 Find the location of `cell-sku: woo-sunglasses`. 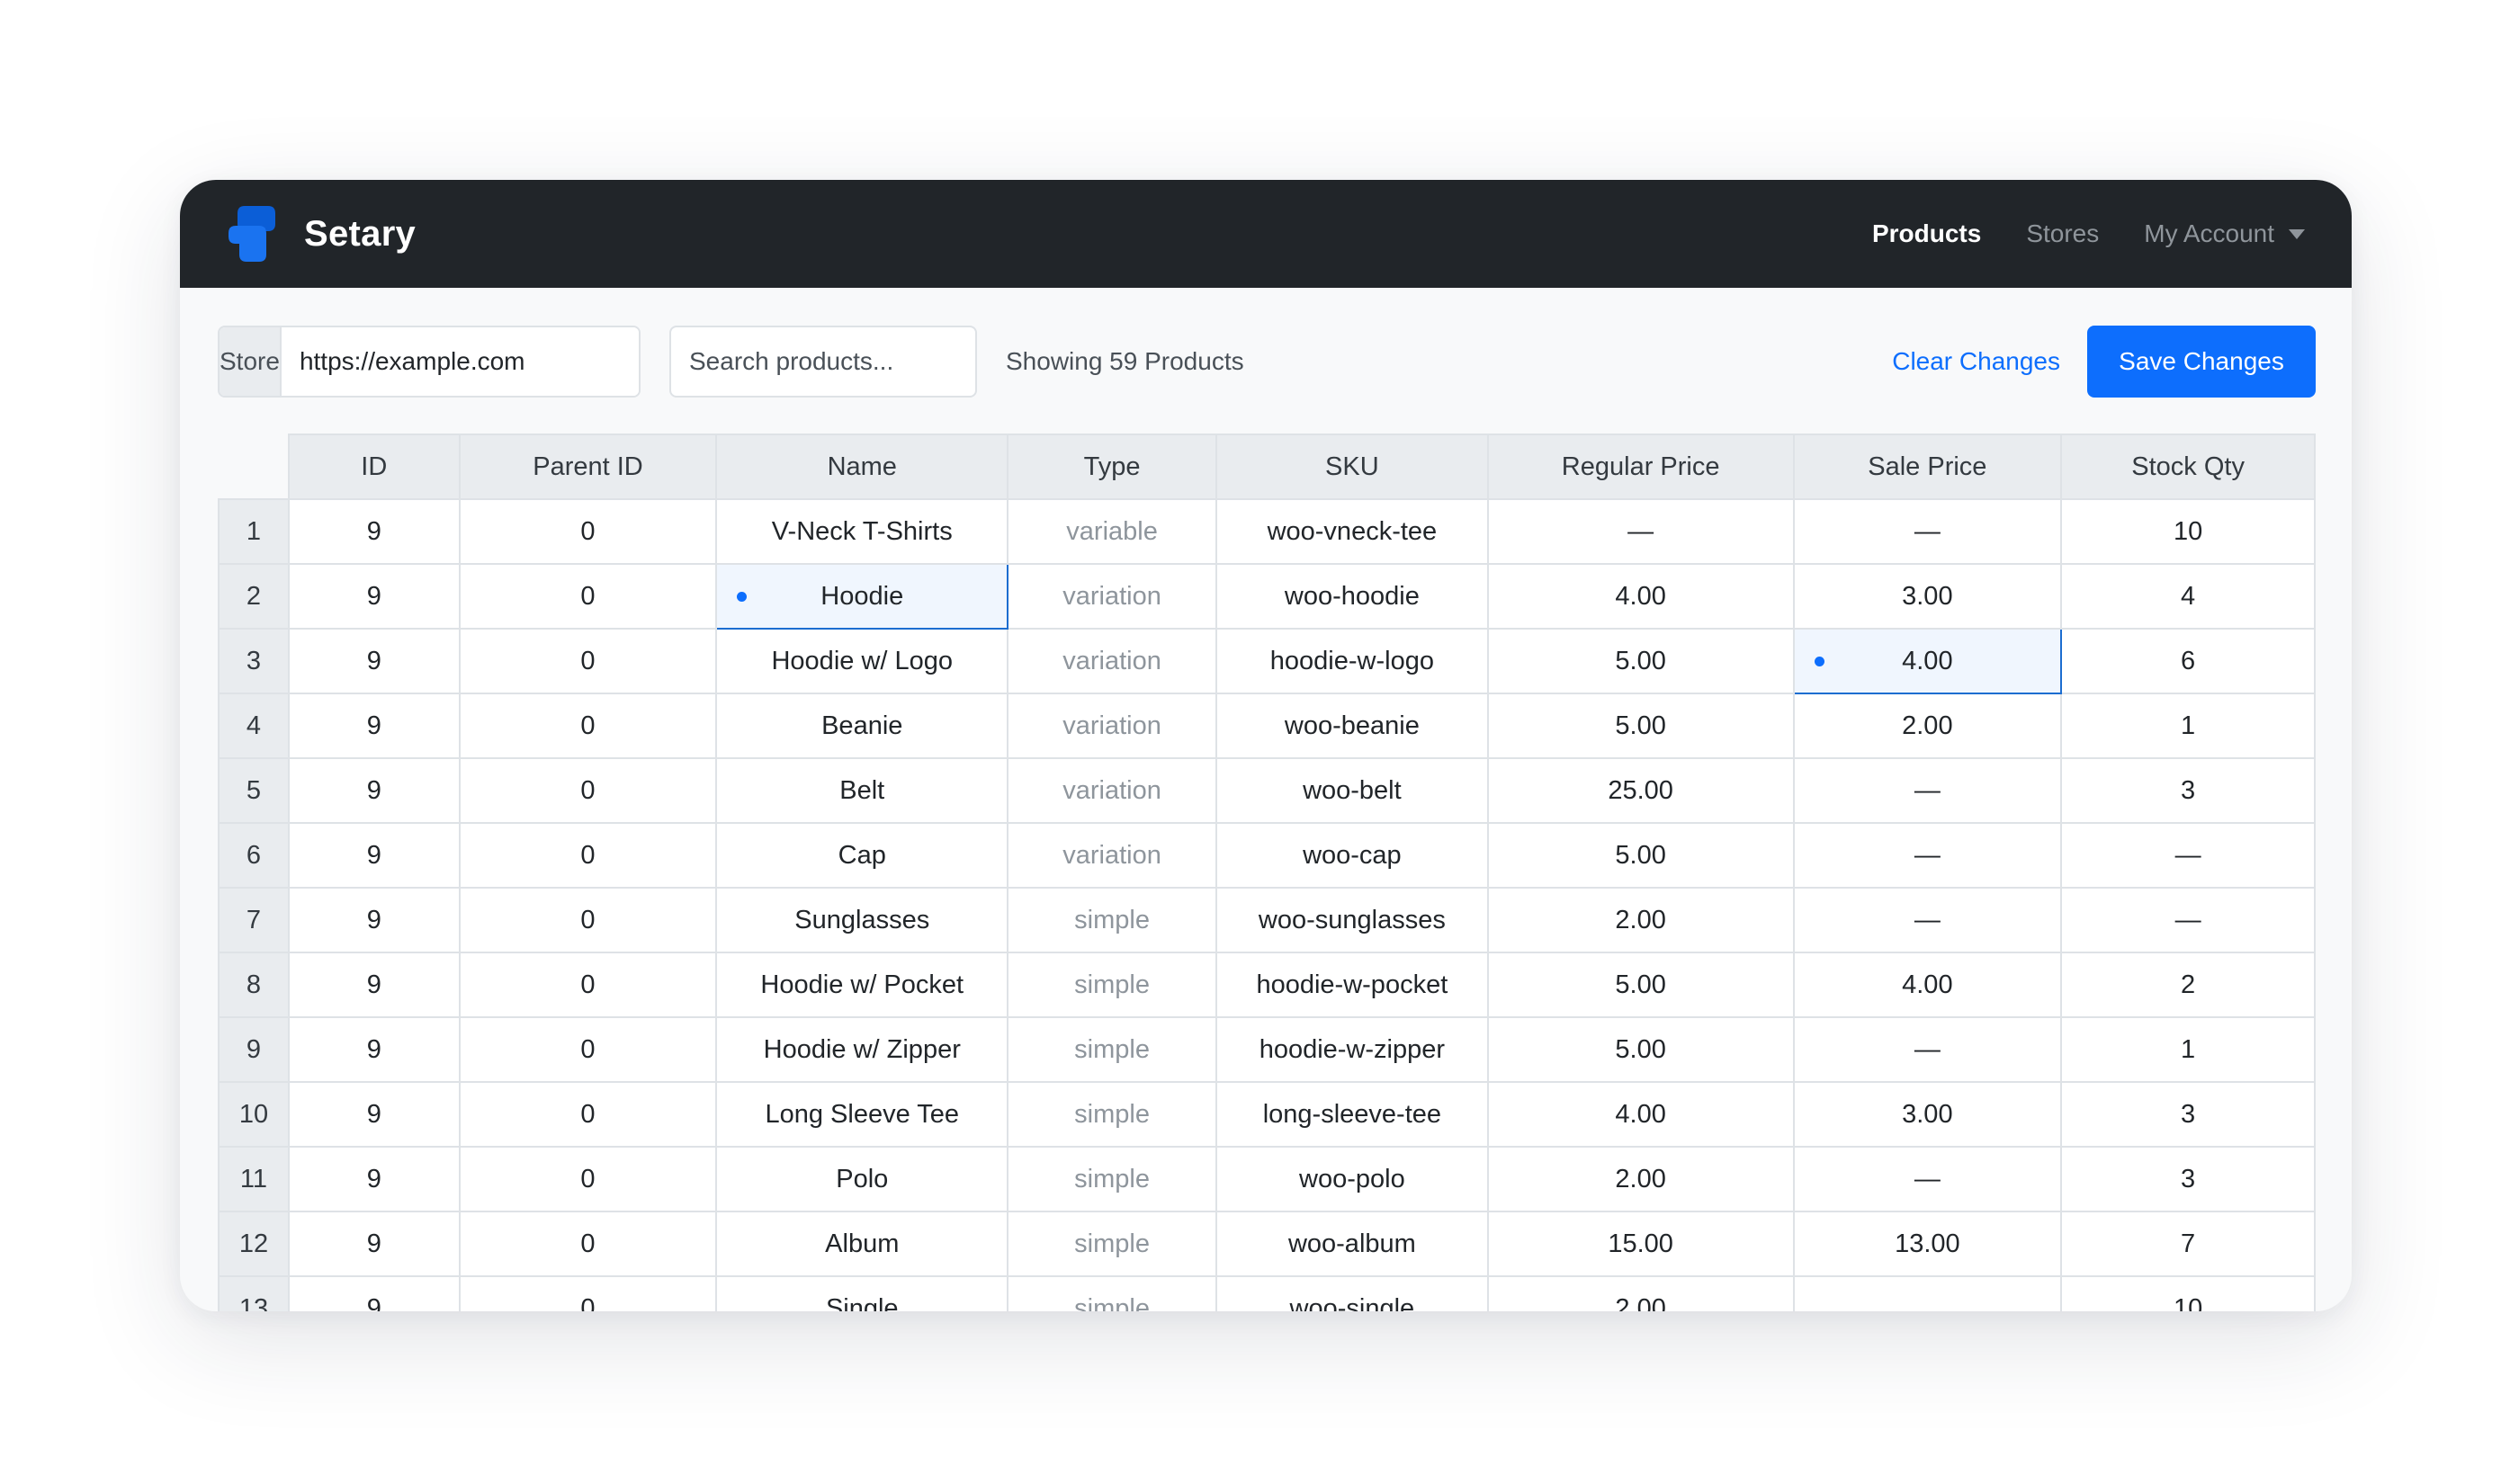

cell-sku: woo-sunglasses is located at coordinates (1352, 920).